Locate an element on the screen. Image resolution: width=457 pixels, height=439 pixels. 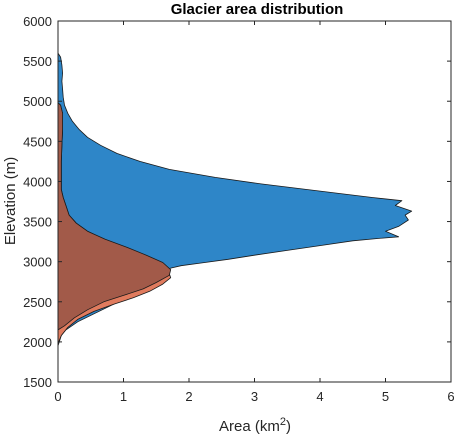
x-tick-label: 0 is located at coordinates (57, 396).